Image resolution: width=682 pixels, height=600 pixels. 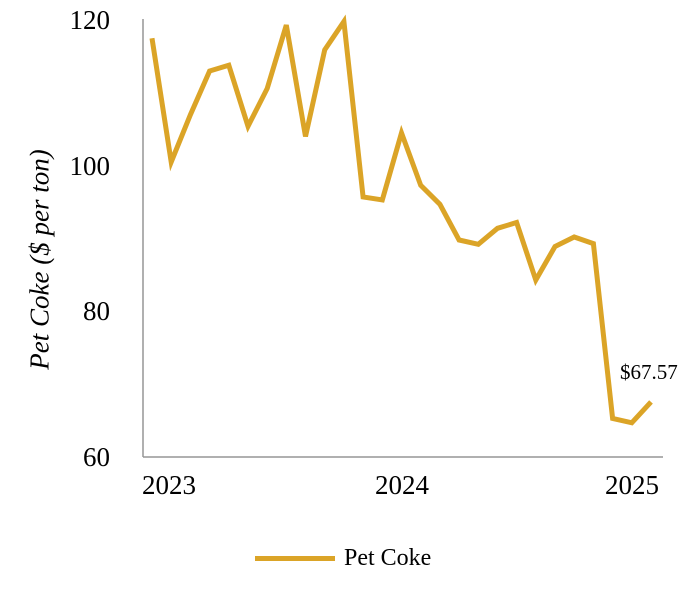 What do you see at coordinates (169, 485) in the screenshot?
I see `x-tick-label-2023: 2023` at bounding box center [169, 485].